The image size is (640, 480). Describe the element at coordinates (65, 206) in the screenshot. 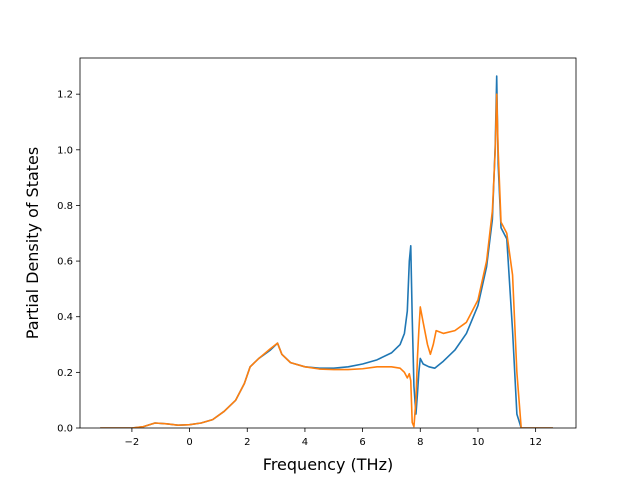

I see `y-tick-label: 0.8` at that location.